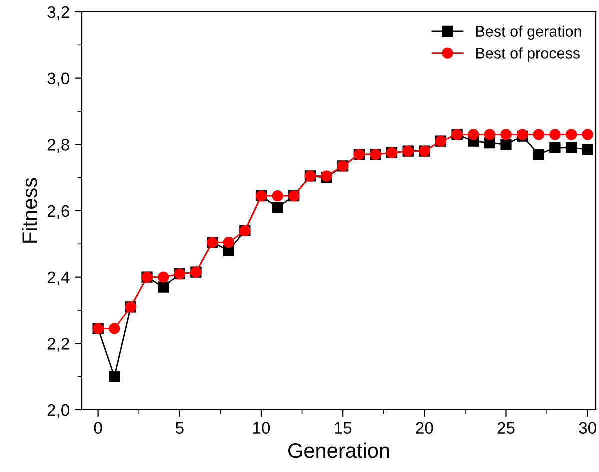  What do you see at coordinates (59, 345) in the screenshot?
I see `y-tick-label: 2,2` at bounding box center [59, 345].